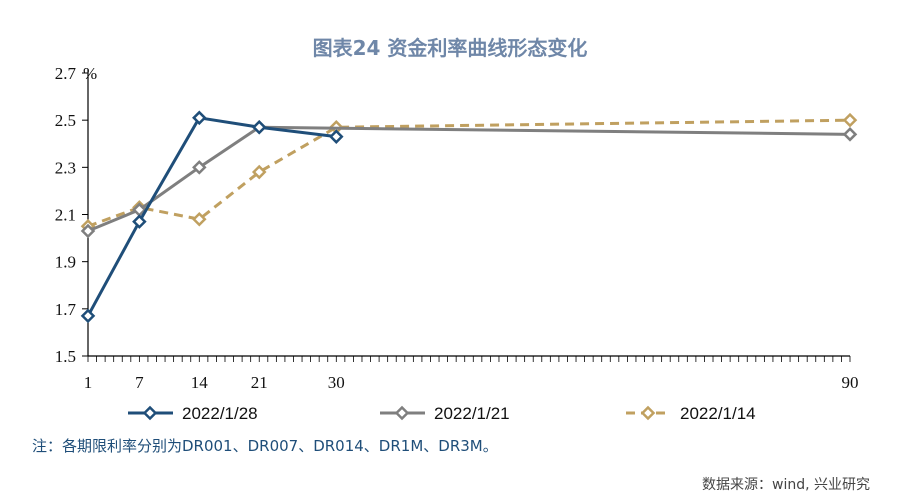  Describe the element at coordinates (139, 382) in the screenshot. I see `x-tick-label: 7` at that location.